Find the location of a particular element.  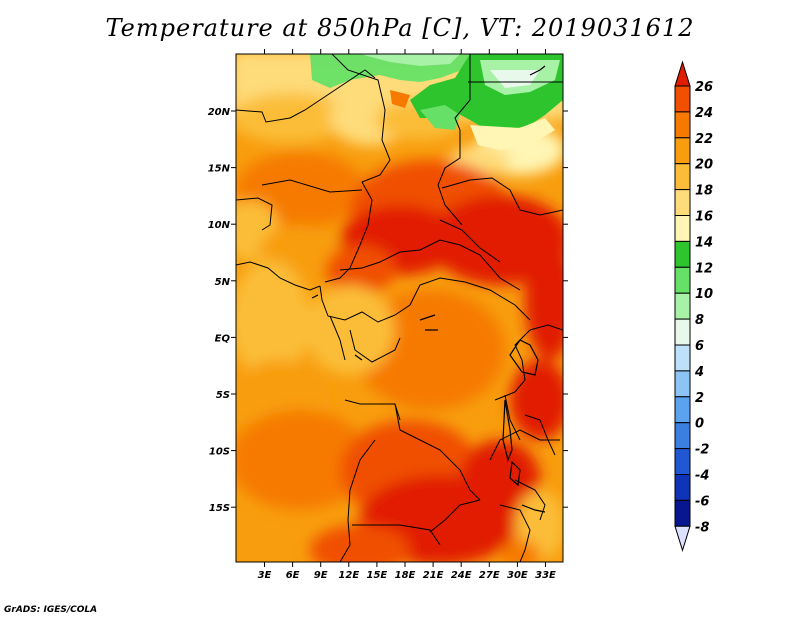

lon-tick-label: 18E is located at coordinates (405, 575).